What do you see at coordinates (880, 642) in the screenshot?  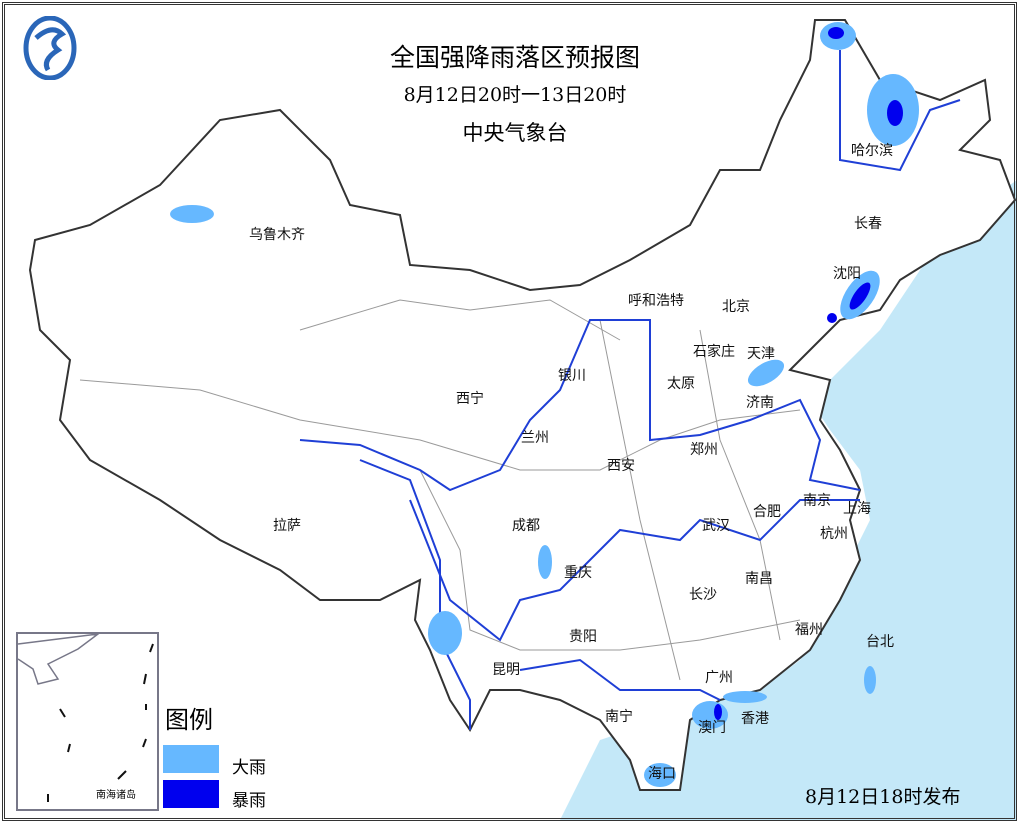 I see `city-label: 台北` at bounding box center [880, 642].